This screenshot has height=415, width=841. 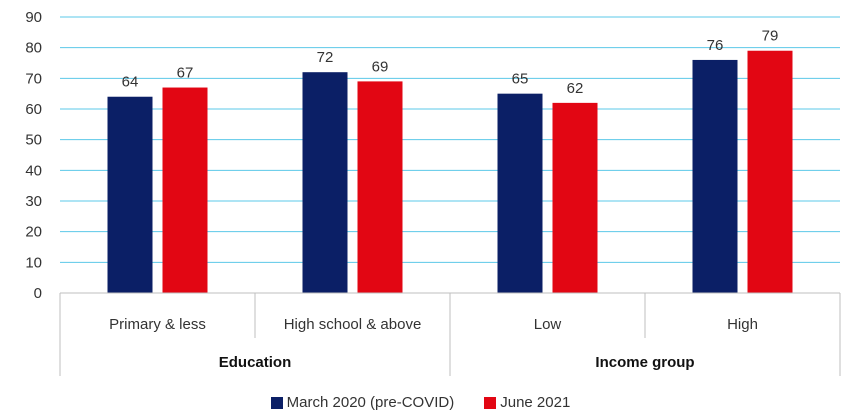 I want to click on y-tick-label: 60, so click(x=33, y=109).